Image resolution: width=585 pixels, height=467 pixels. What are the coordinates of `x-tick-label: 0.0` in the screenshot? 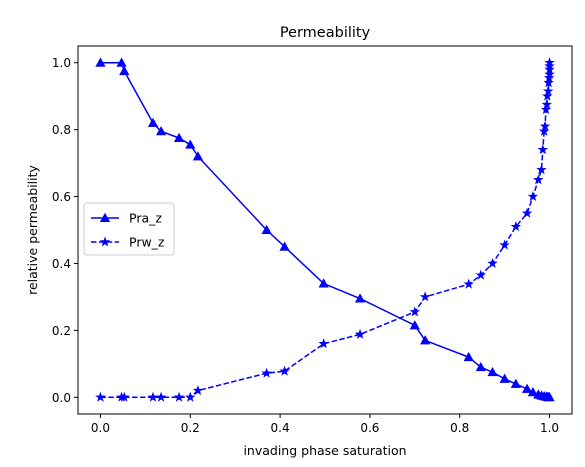 It's located at (100, 428).